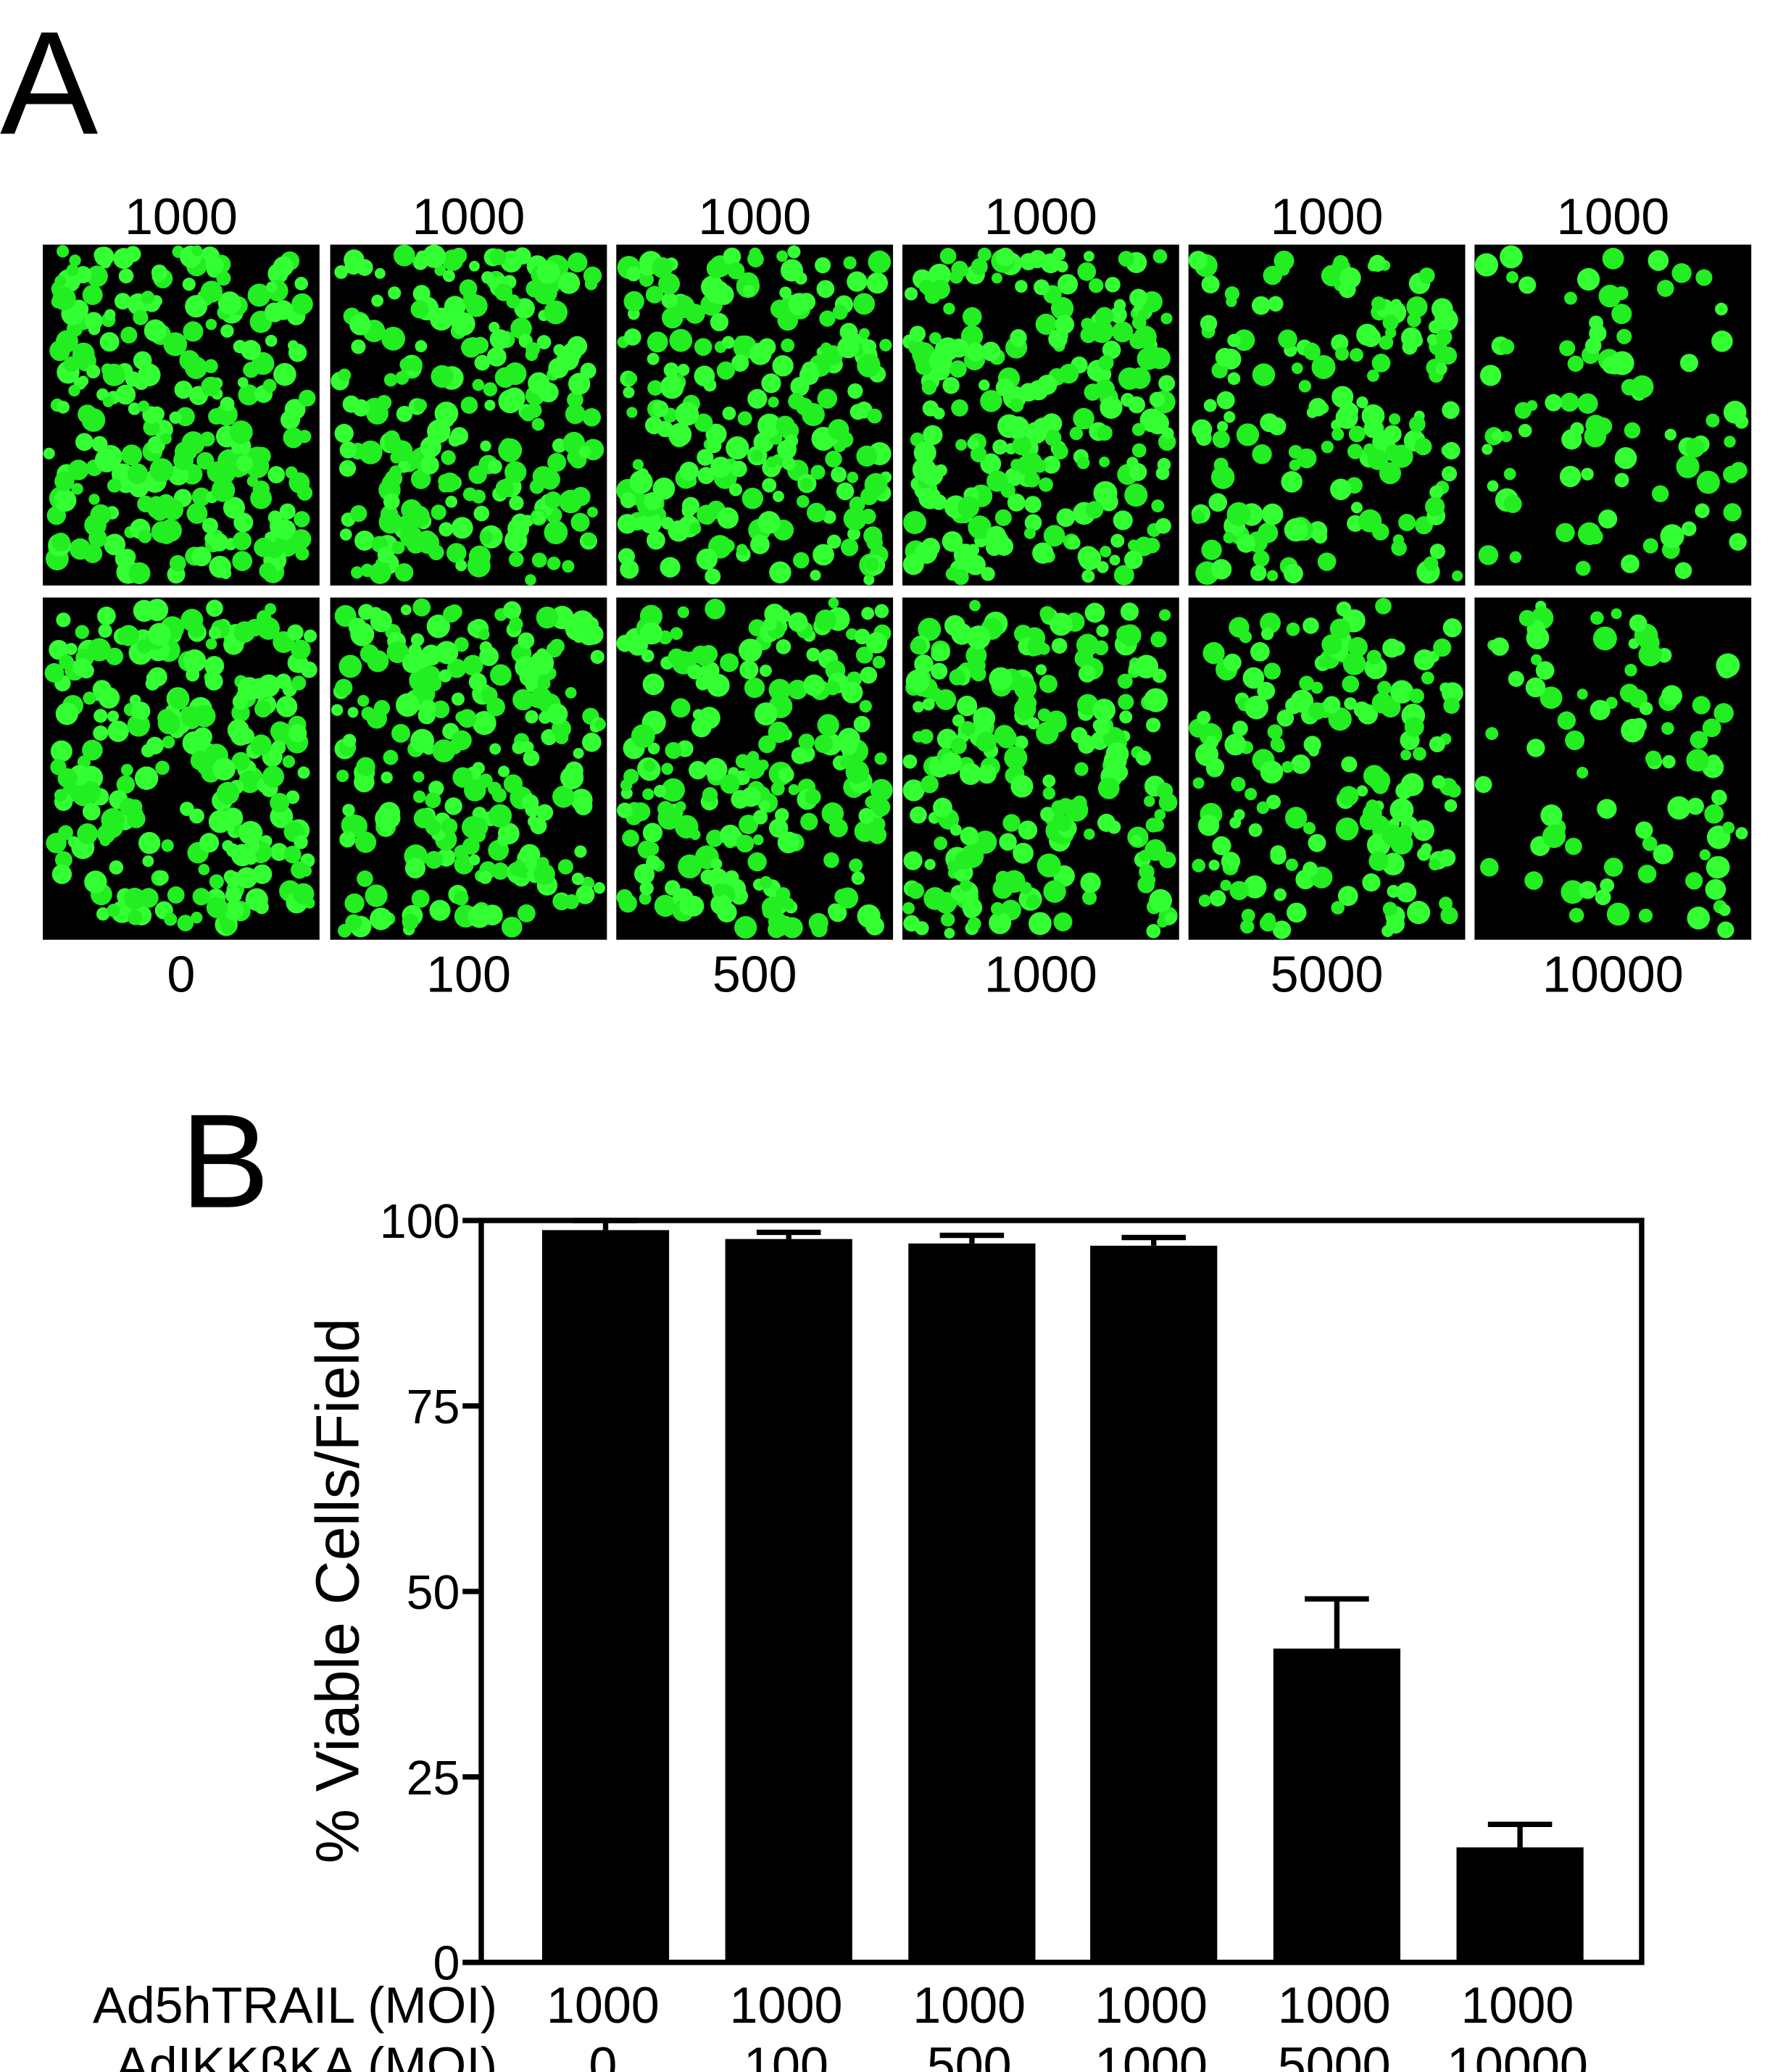  Describe the element at coordinates (49, 82) in the screenshot. I see `panel-letter: A` at that location.